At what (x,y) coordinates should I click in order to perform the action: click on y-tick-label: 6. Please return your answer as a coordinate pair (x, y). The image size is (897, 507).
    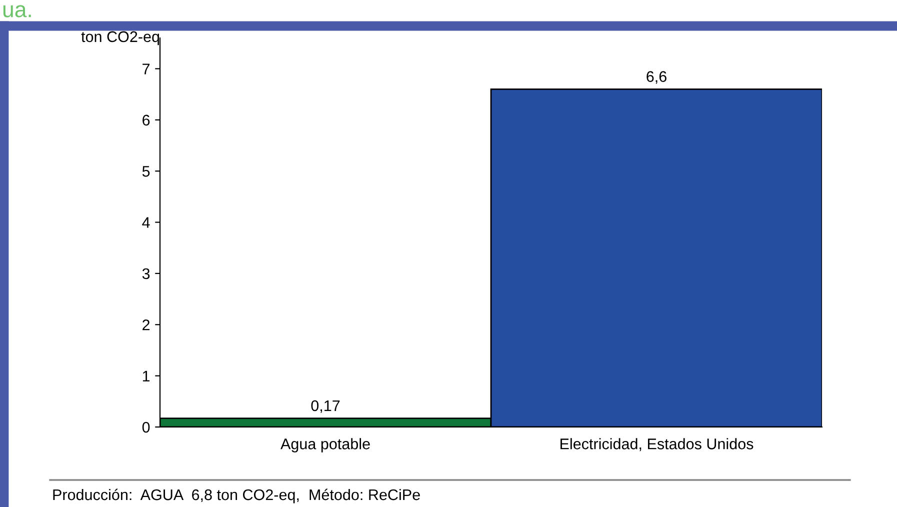
    Looking at the image, I should click on (146, 120).